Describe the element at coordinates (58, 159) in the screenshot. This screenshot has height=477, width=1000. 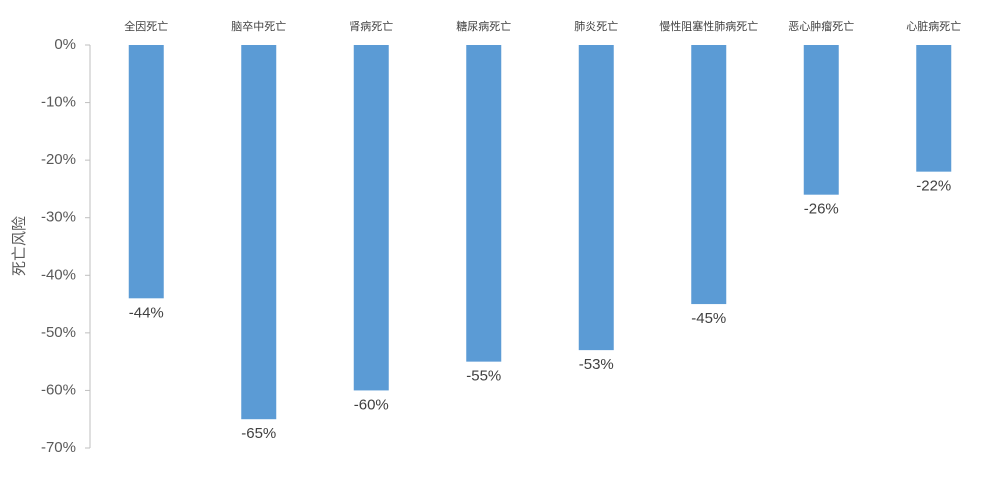
I see `y-tick-label: -20%` at that location.